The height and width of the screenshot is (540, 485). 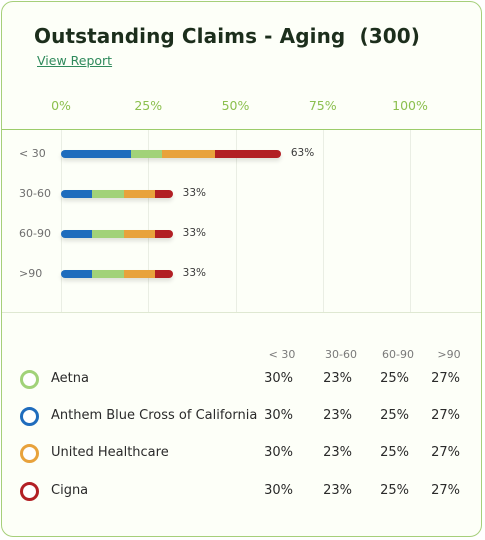 What do you see at coordinates (398, 354) in the screenshot?
I see `column-header: 60-90` at bounding box center [398, 354].